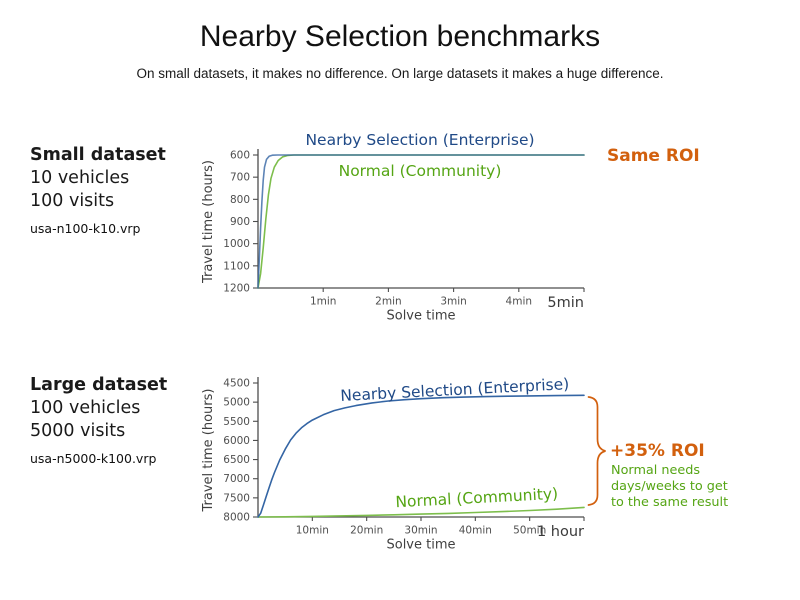 This screenshot has width=800, height=600. What do you see at coordinates (85, 228) in the screenshot?
I see `small-dataset-filename: usa-n100-k10.vrp` at bounding box center [85, 228].